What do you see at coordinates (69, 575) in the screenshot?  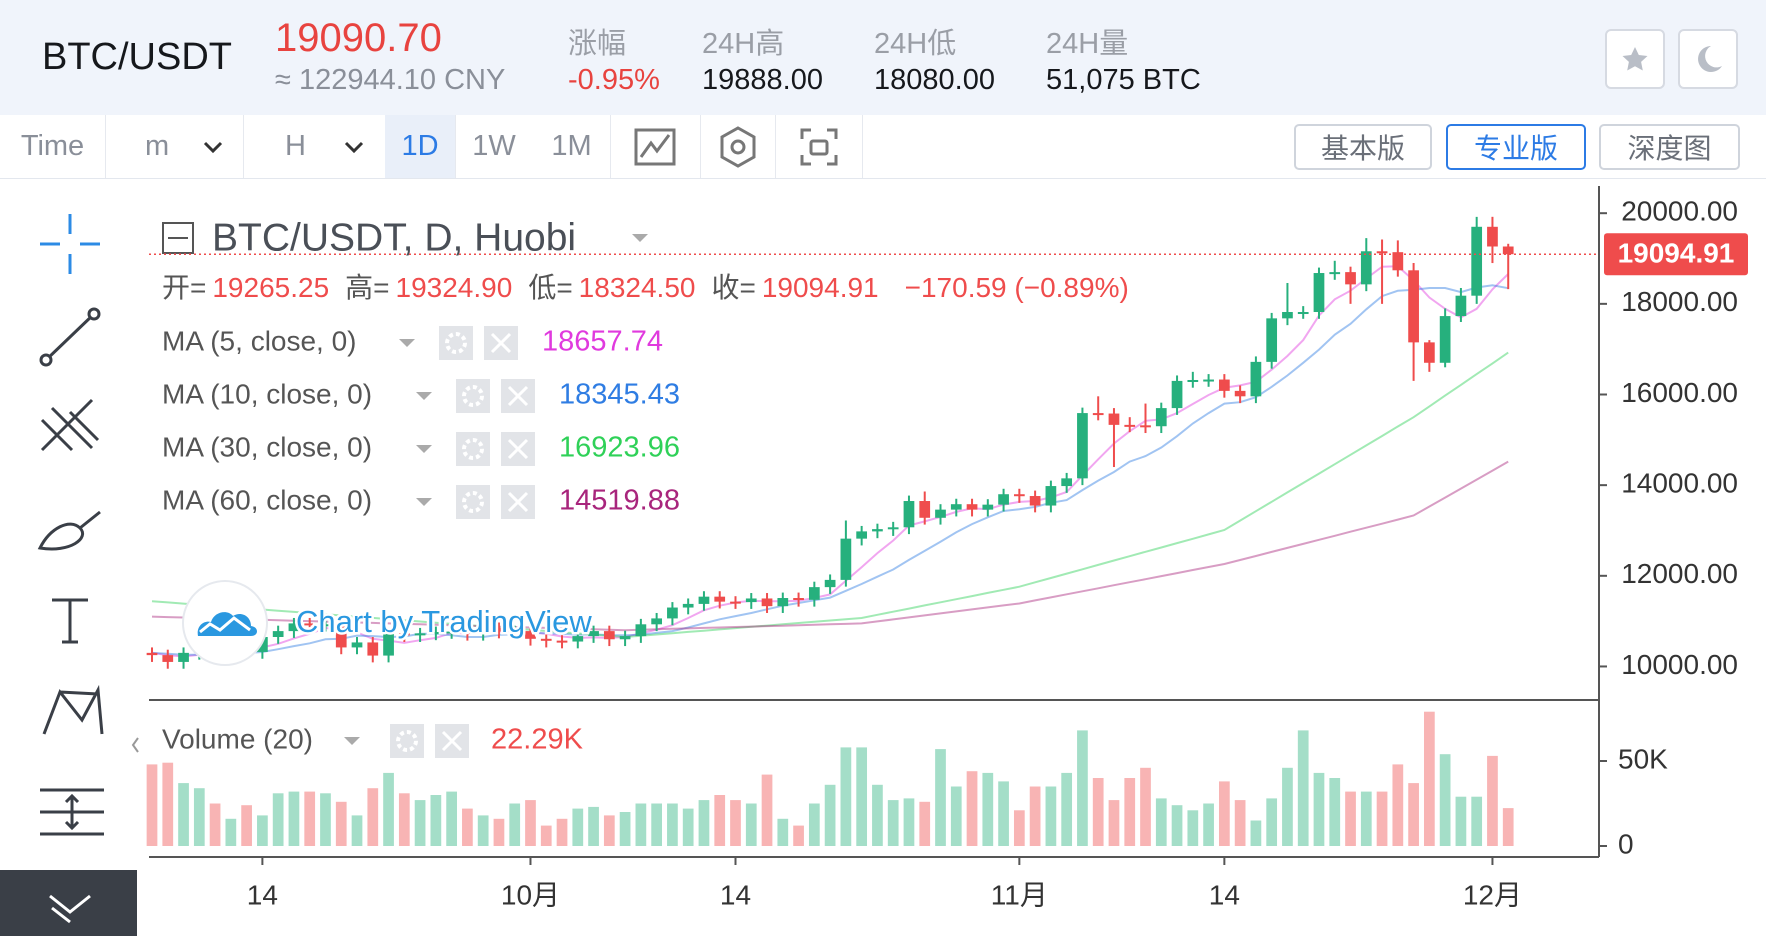 I see `drawing-tools` at bounding box center [69, 575].